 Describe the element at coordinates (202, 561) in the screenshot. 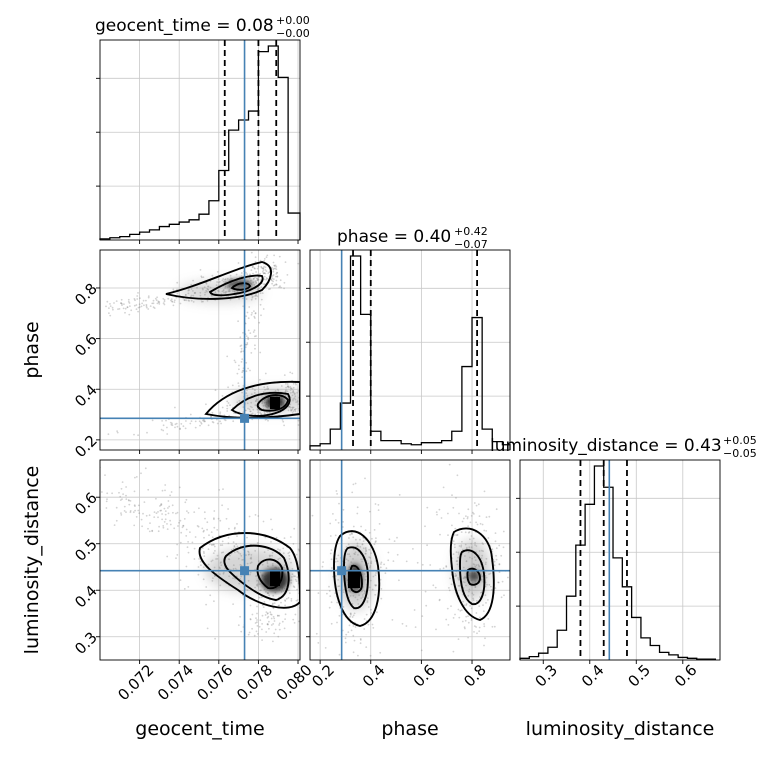

I see `panel-luminosity-distance-vs-geocent-time` at that location.